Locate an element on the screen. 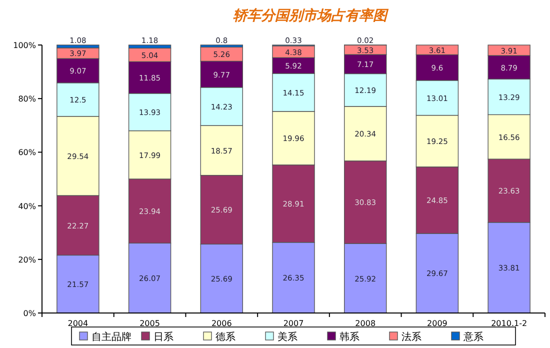  legend-label: 日系 is located at coordinates (164, 337).